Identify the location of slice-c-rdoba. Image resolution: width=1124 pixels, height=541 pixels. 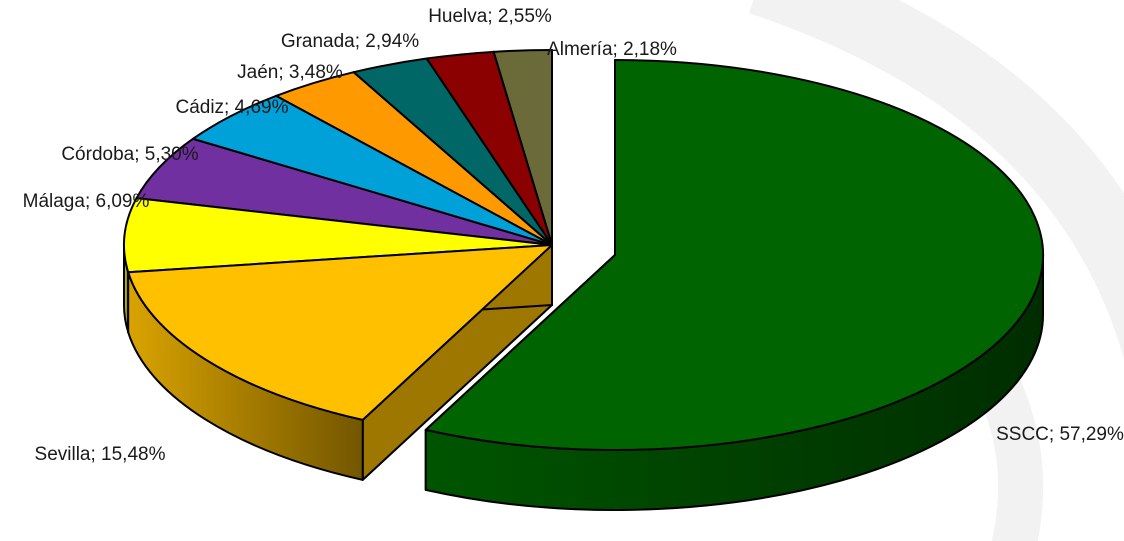
(344, 191).